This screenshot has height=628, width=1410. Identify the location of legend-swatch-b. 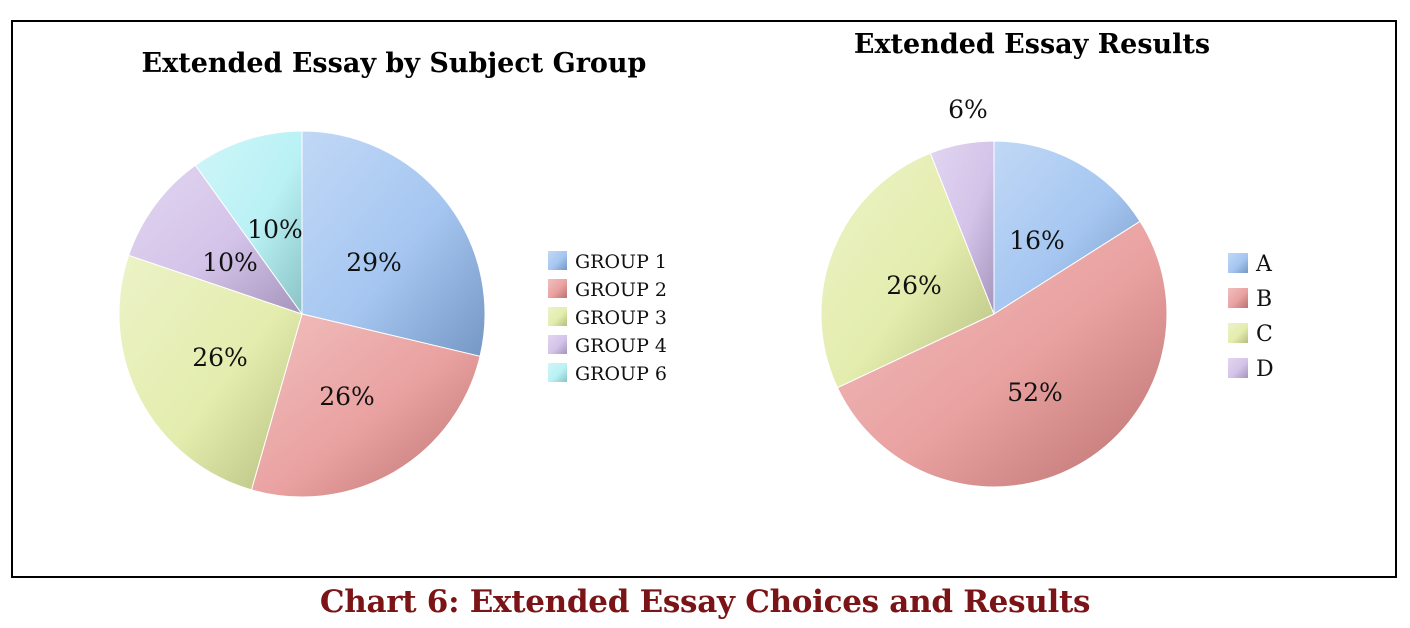
(1238, 298).